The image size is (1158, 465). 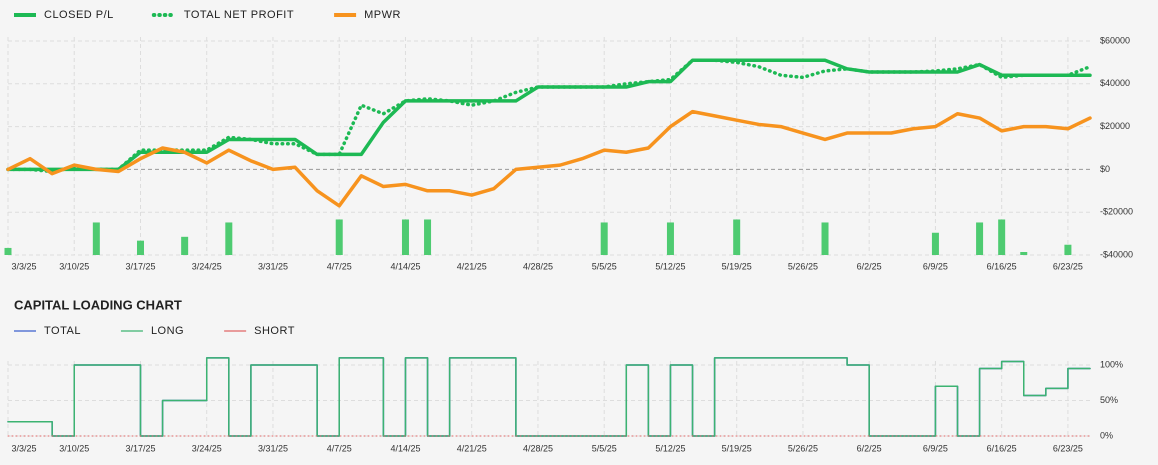 I want to click on y-tick-label: -$40000, so click(x=1116, y=254).